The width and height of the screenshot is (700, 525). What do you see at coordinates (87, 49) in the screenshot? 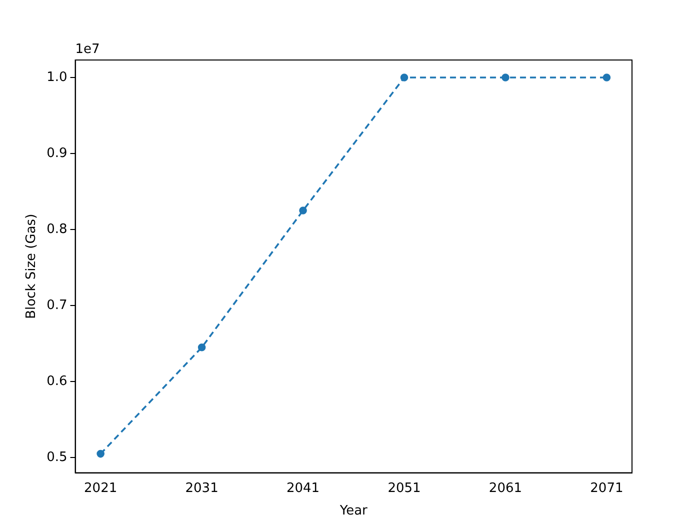
I see `text: 1e7` at bounding box center [87, 49].